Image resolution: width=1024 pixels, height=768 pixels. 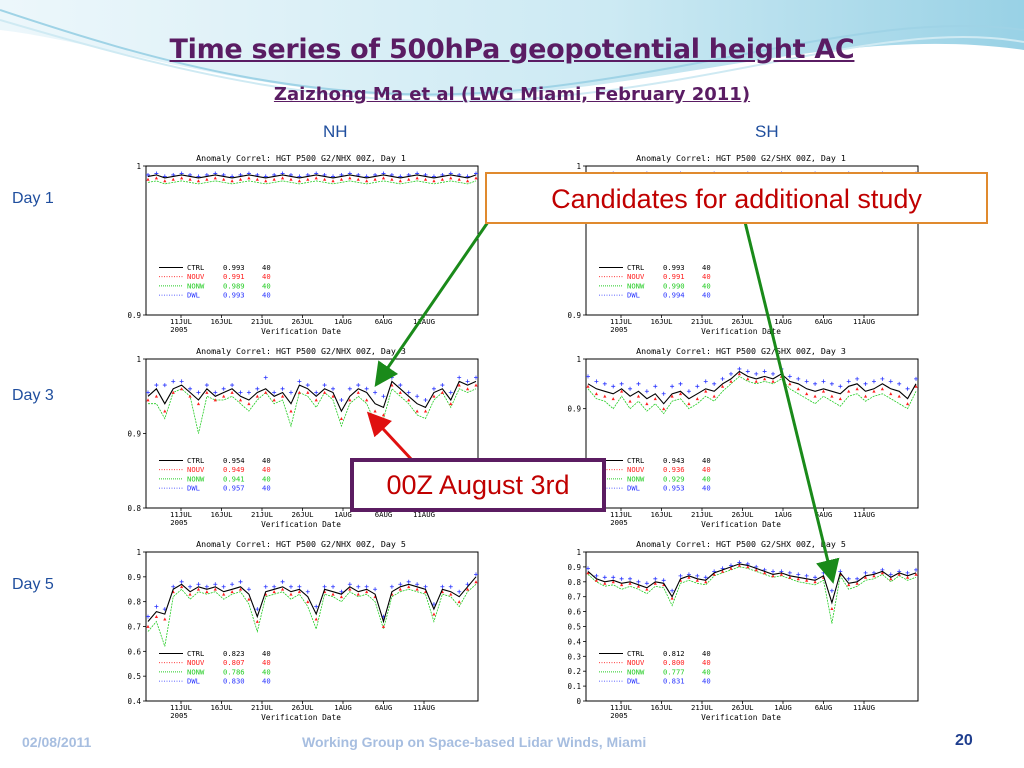 What do you see at coordinates (660, 670) in the screenshot?
I see `legend-background` at bounding box center [660, 670].